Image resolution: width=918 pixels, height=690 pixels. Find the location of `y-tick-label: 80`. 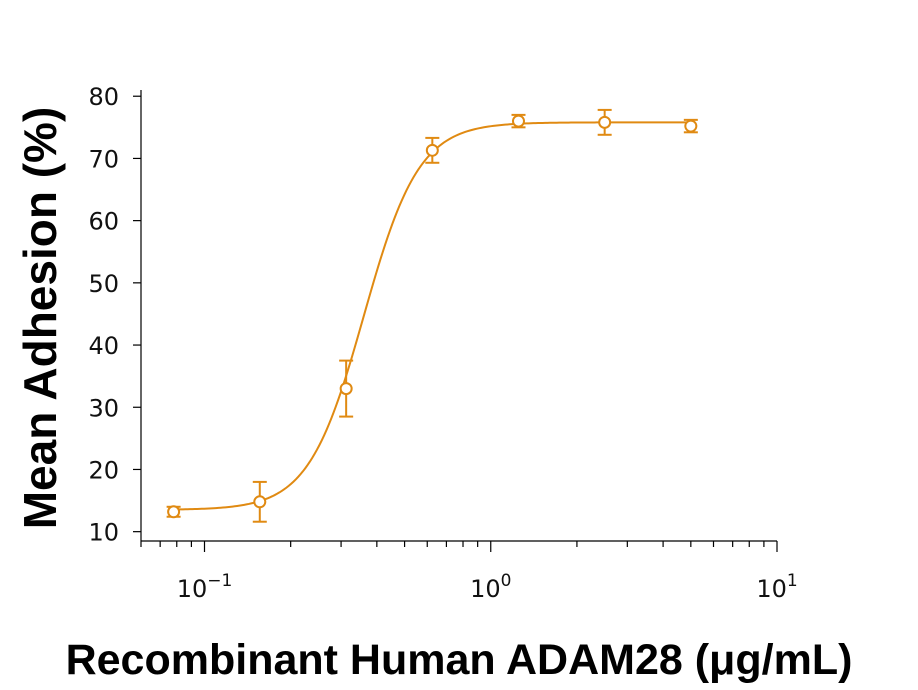

y-tick-label: 80 is located at coordinates (103, 97).